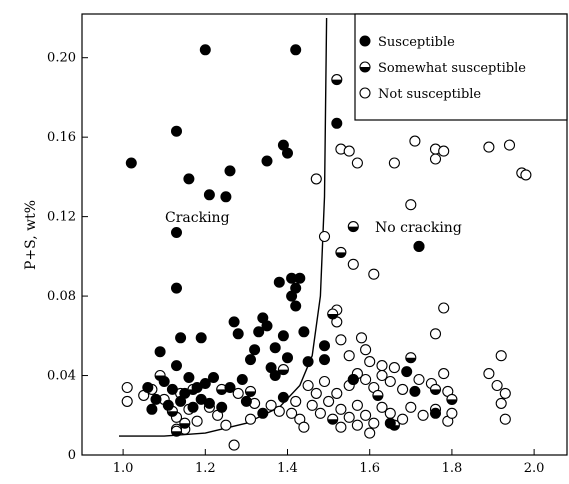  Describe the element at coordinates (197, 218) in the screenshot. I see `region-label-cracking: Cracking` at that location.